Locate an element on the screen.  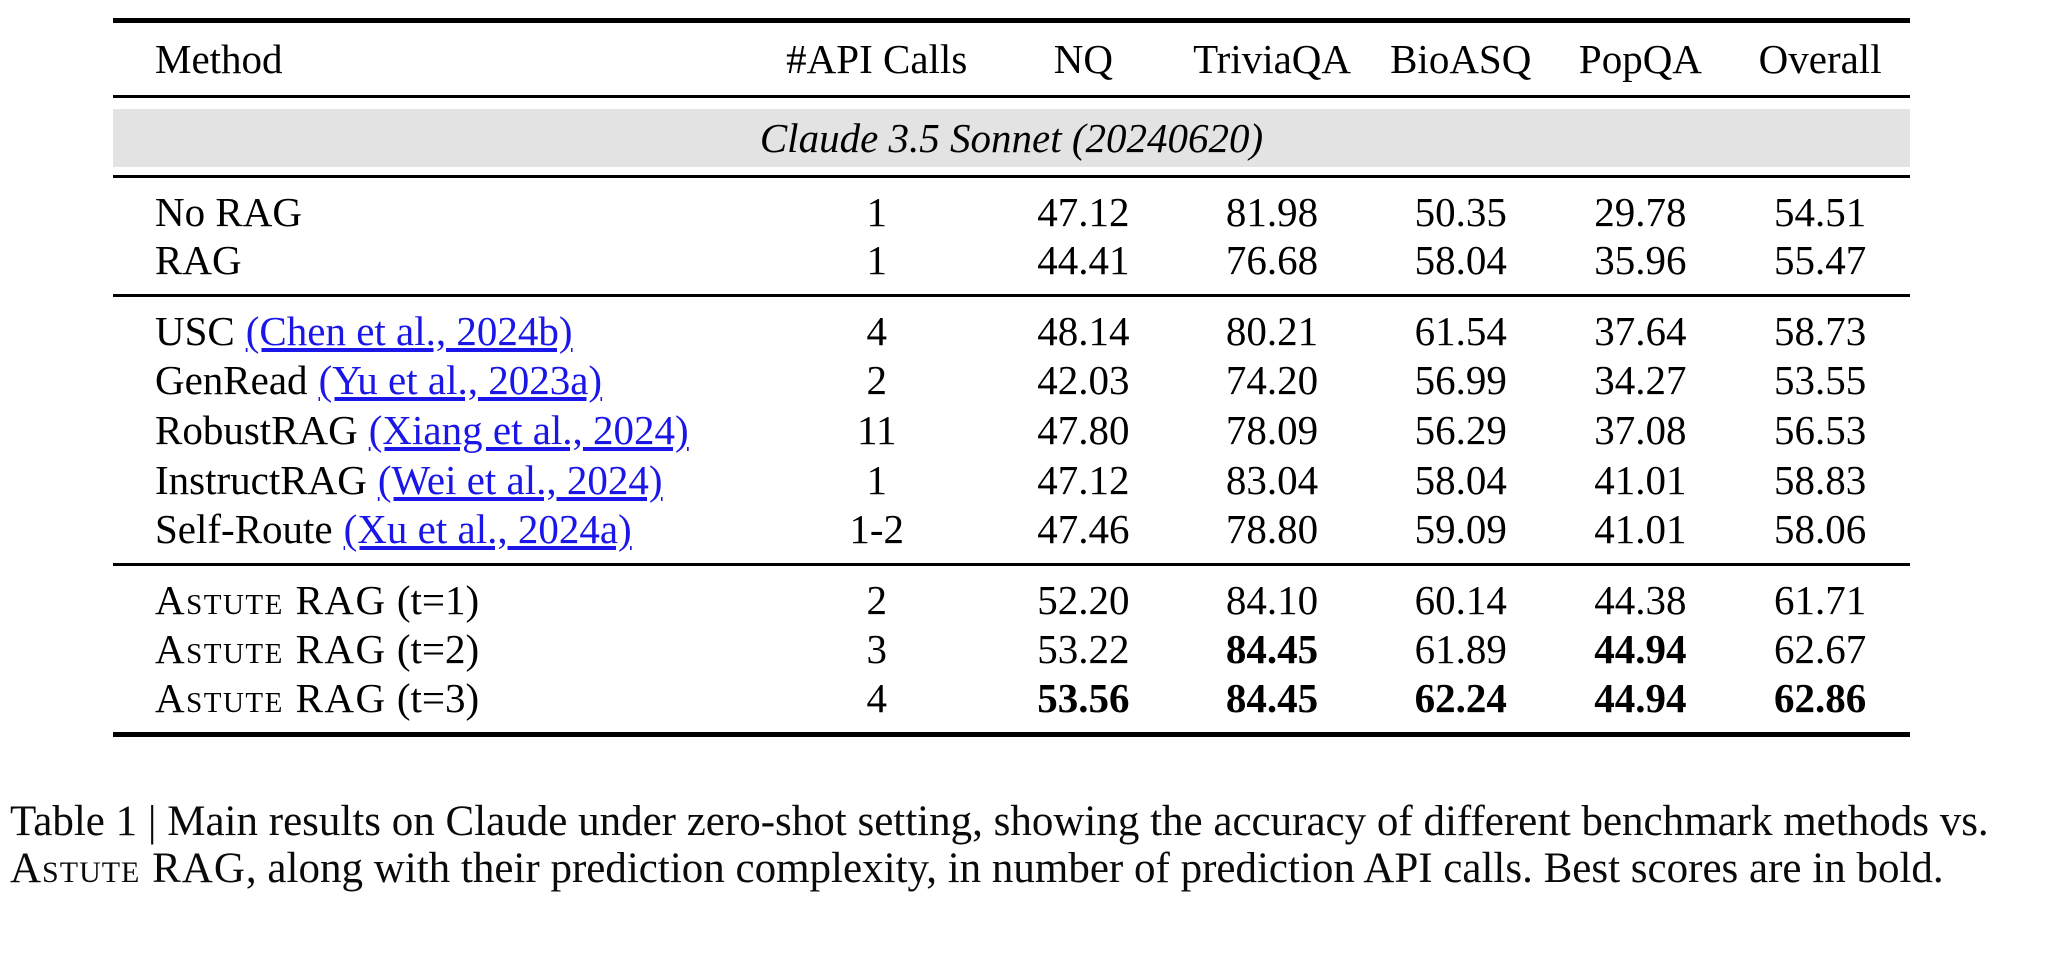
method-cell: Astute RAG (t=1) is located at coordinates (436, 595).